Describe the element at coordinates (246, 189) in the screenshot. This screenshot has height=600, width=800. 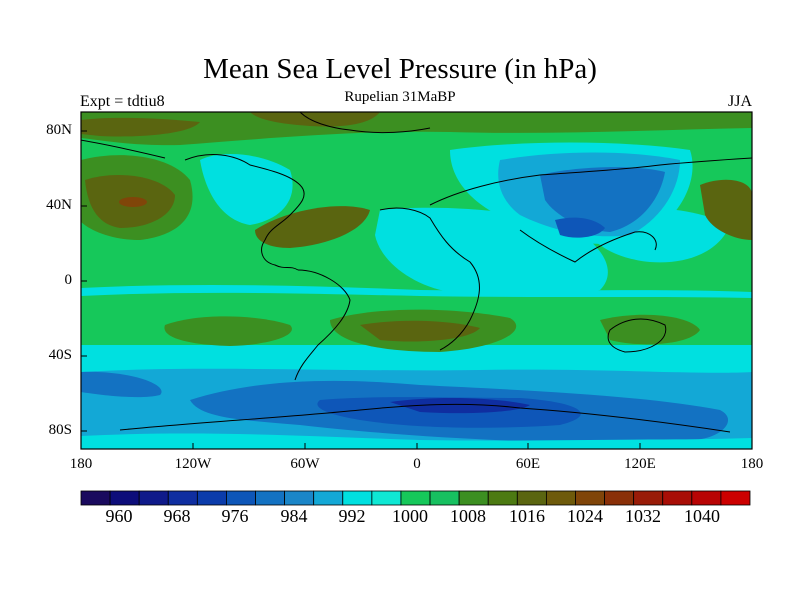
I see `field-cyan-northamerica` at that location.